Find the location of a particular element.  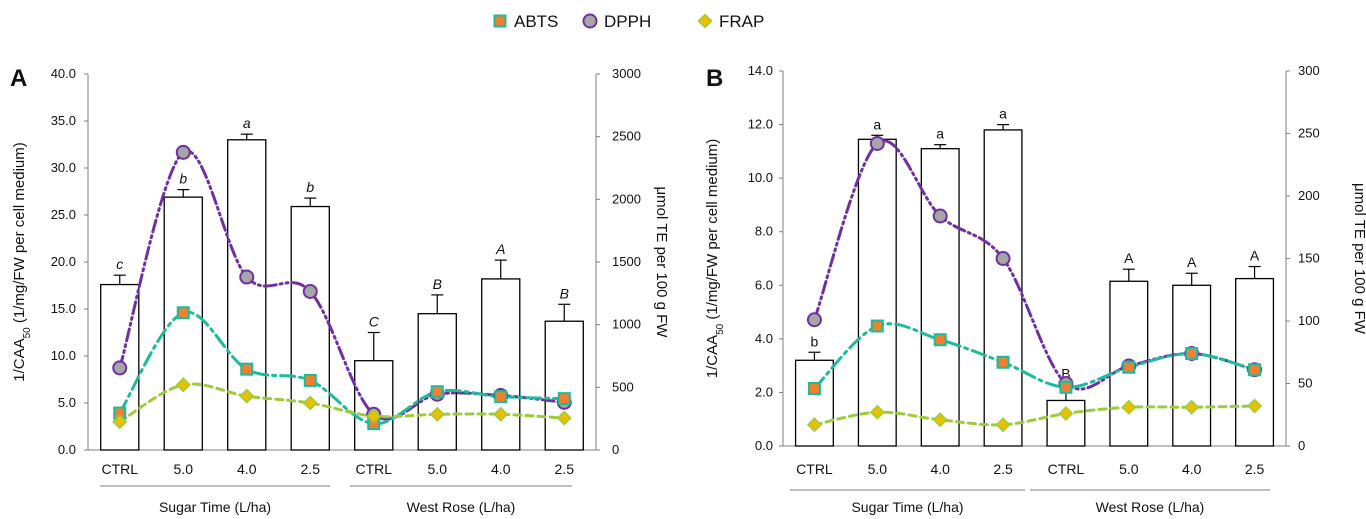

panel-label: A is located at coordinates (18, 78).